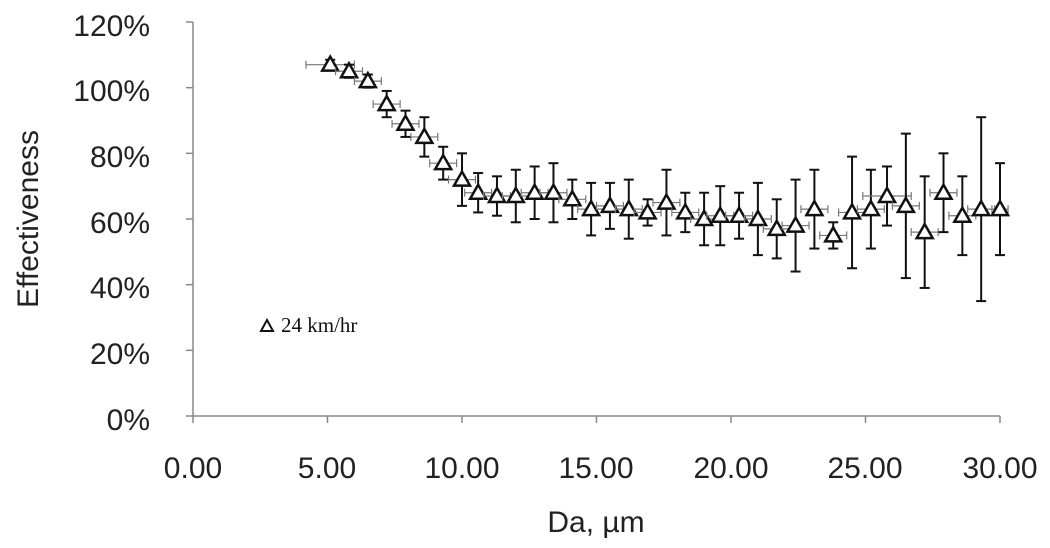  I want to click on y-tick-label: 20%, so click(120, 354).